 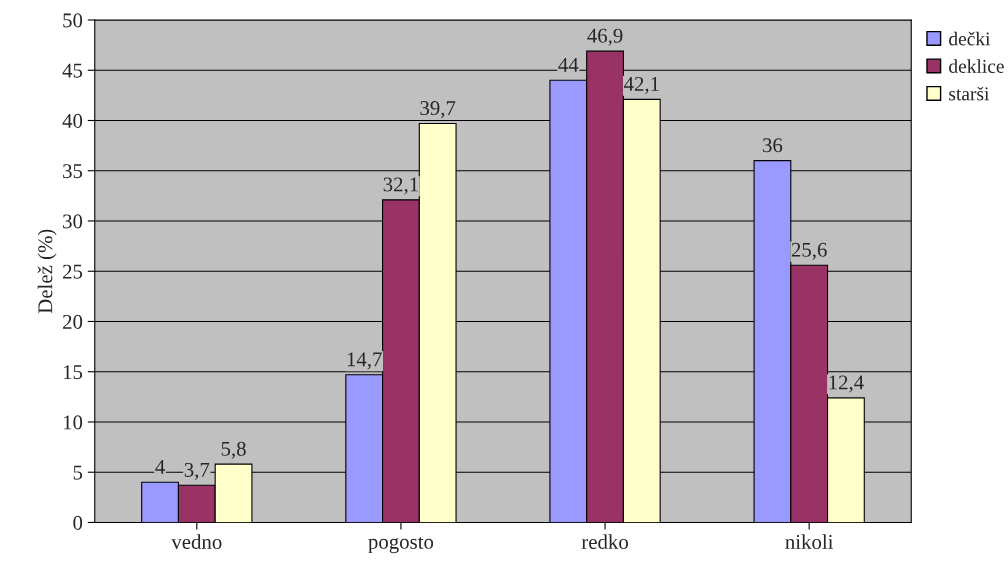 What do you see at coordinates (400, 186) in the screenshot?
I see `data-label: 32,1` at bounding box center [400, 186].